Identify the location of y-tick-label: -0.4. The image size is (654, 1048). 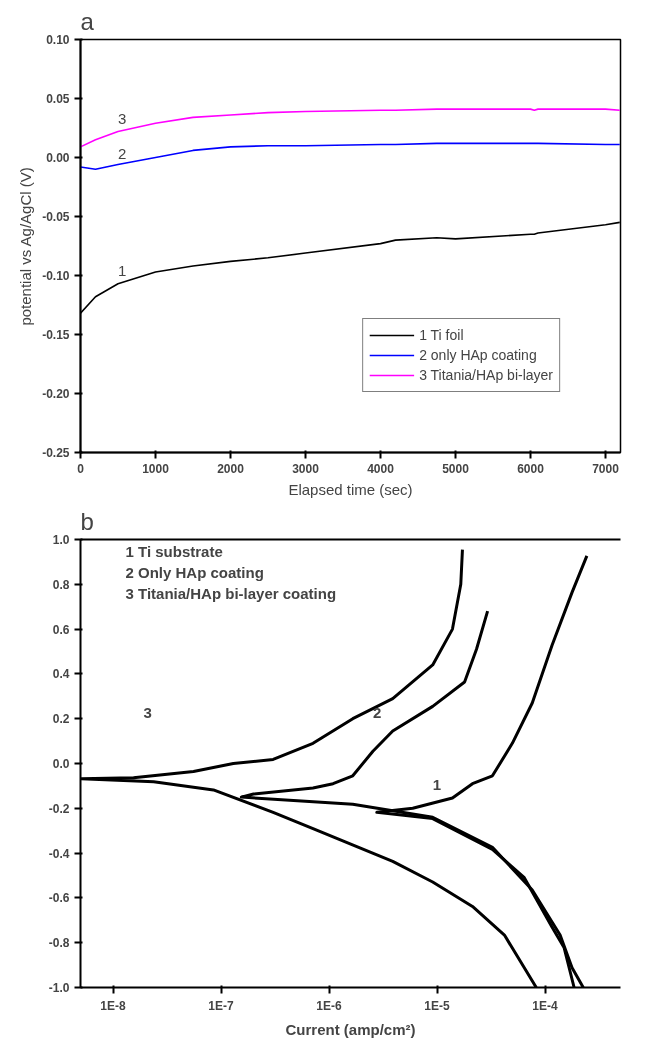
(59, 853).